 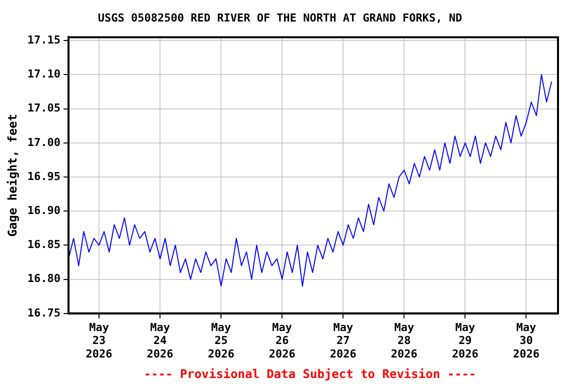 What do you see at coordinates (44, 245) in the screenshot?
I see `y-tick-label: 16.85` at bounding box center [44, 245].